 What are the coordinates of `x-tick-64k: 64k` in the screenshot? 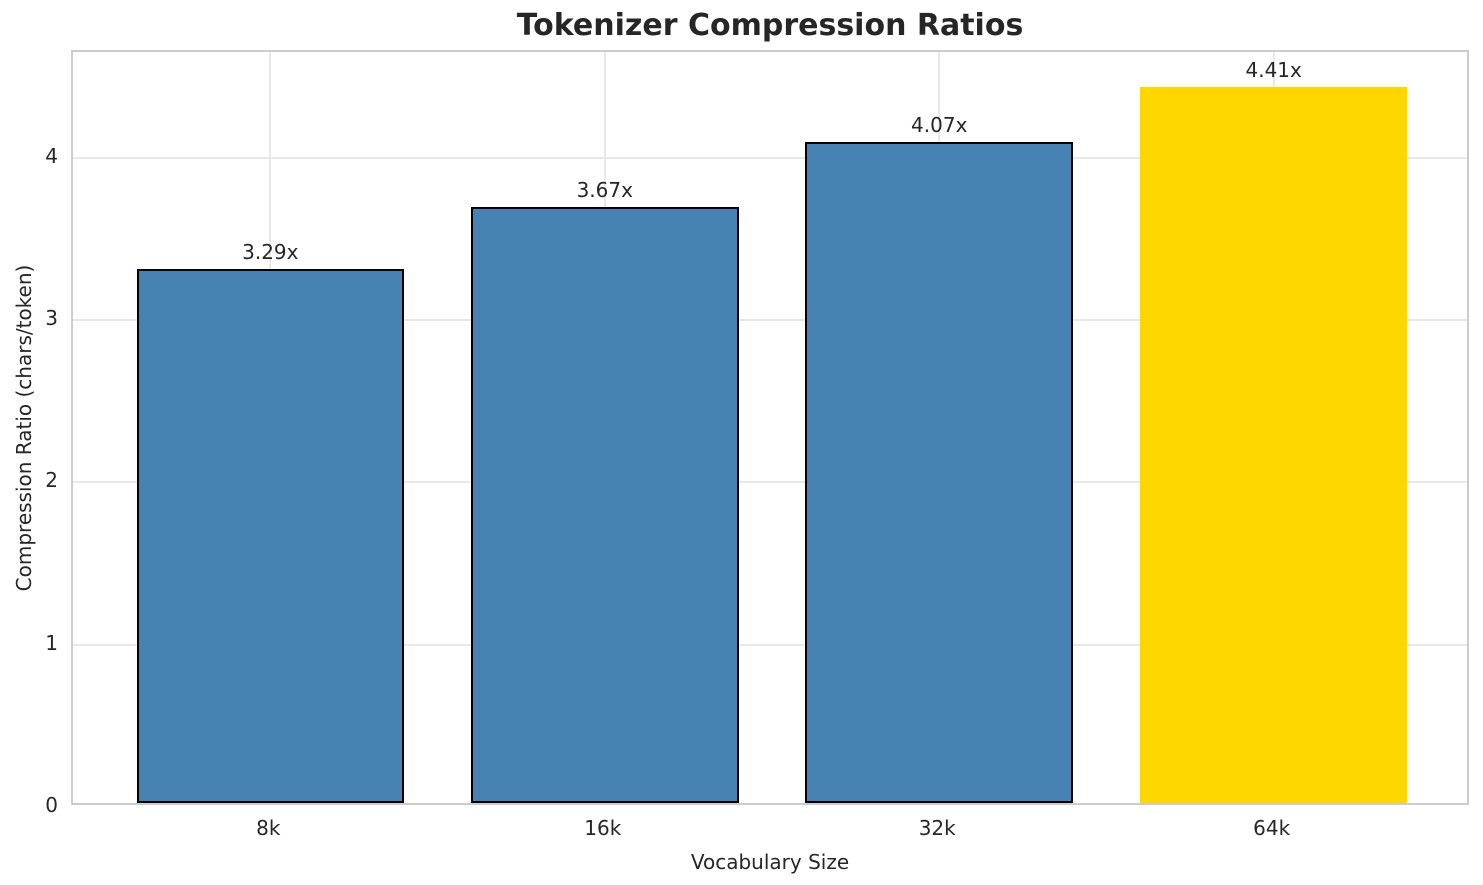 It's located at (1272, 828).